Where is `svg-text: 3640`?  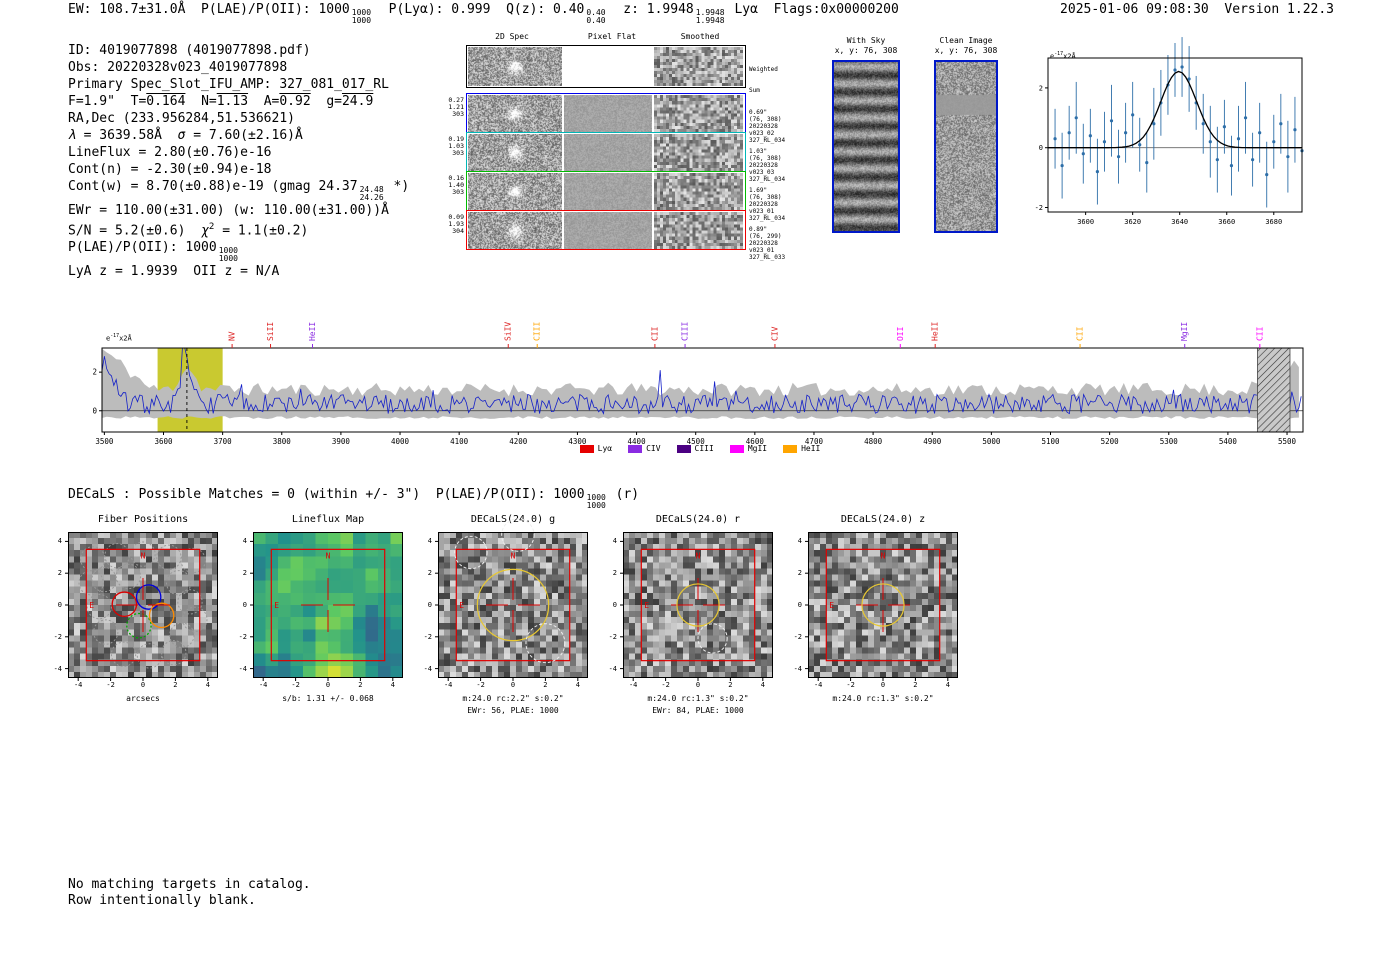
svg-text: 3640 is located at coordinates (1179, 222).